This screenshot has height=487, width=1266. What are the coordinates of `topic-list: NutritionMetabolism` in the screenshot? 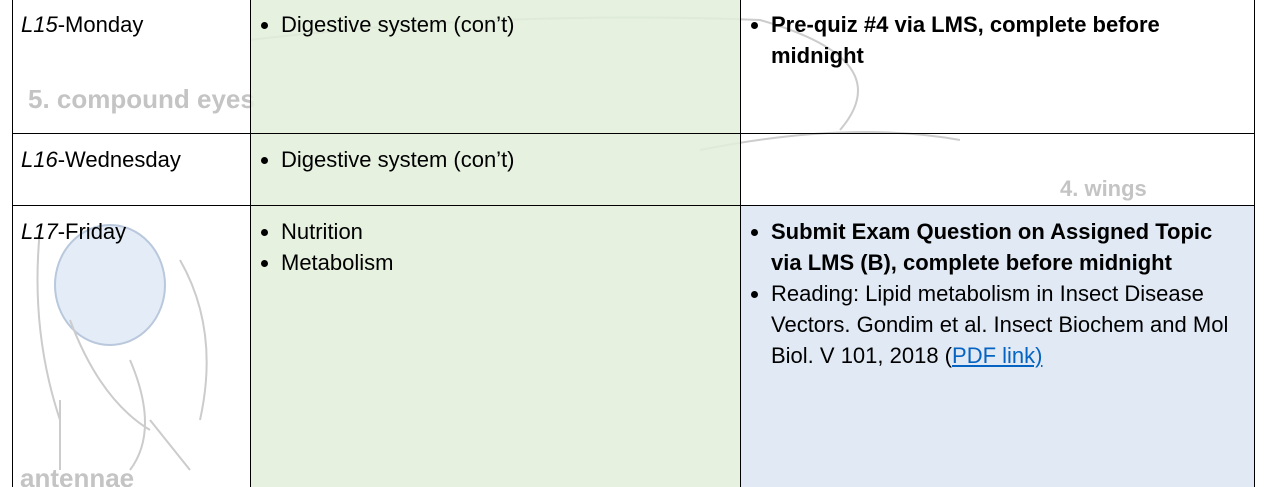 It's located at (495, 247).